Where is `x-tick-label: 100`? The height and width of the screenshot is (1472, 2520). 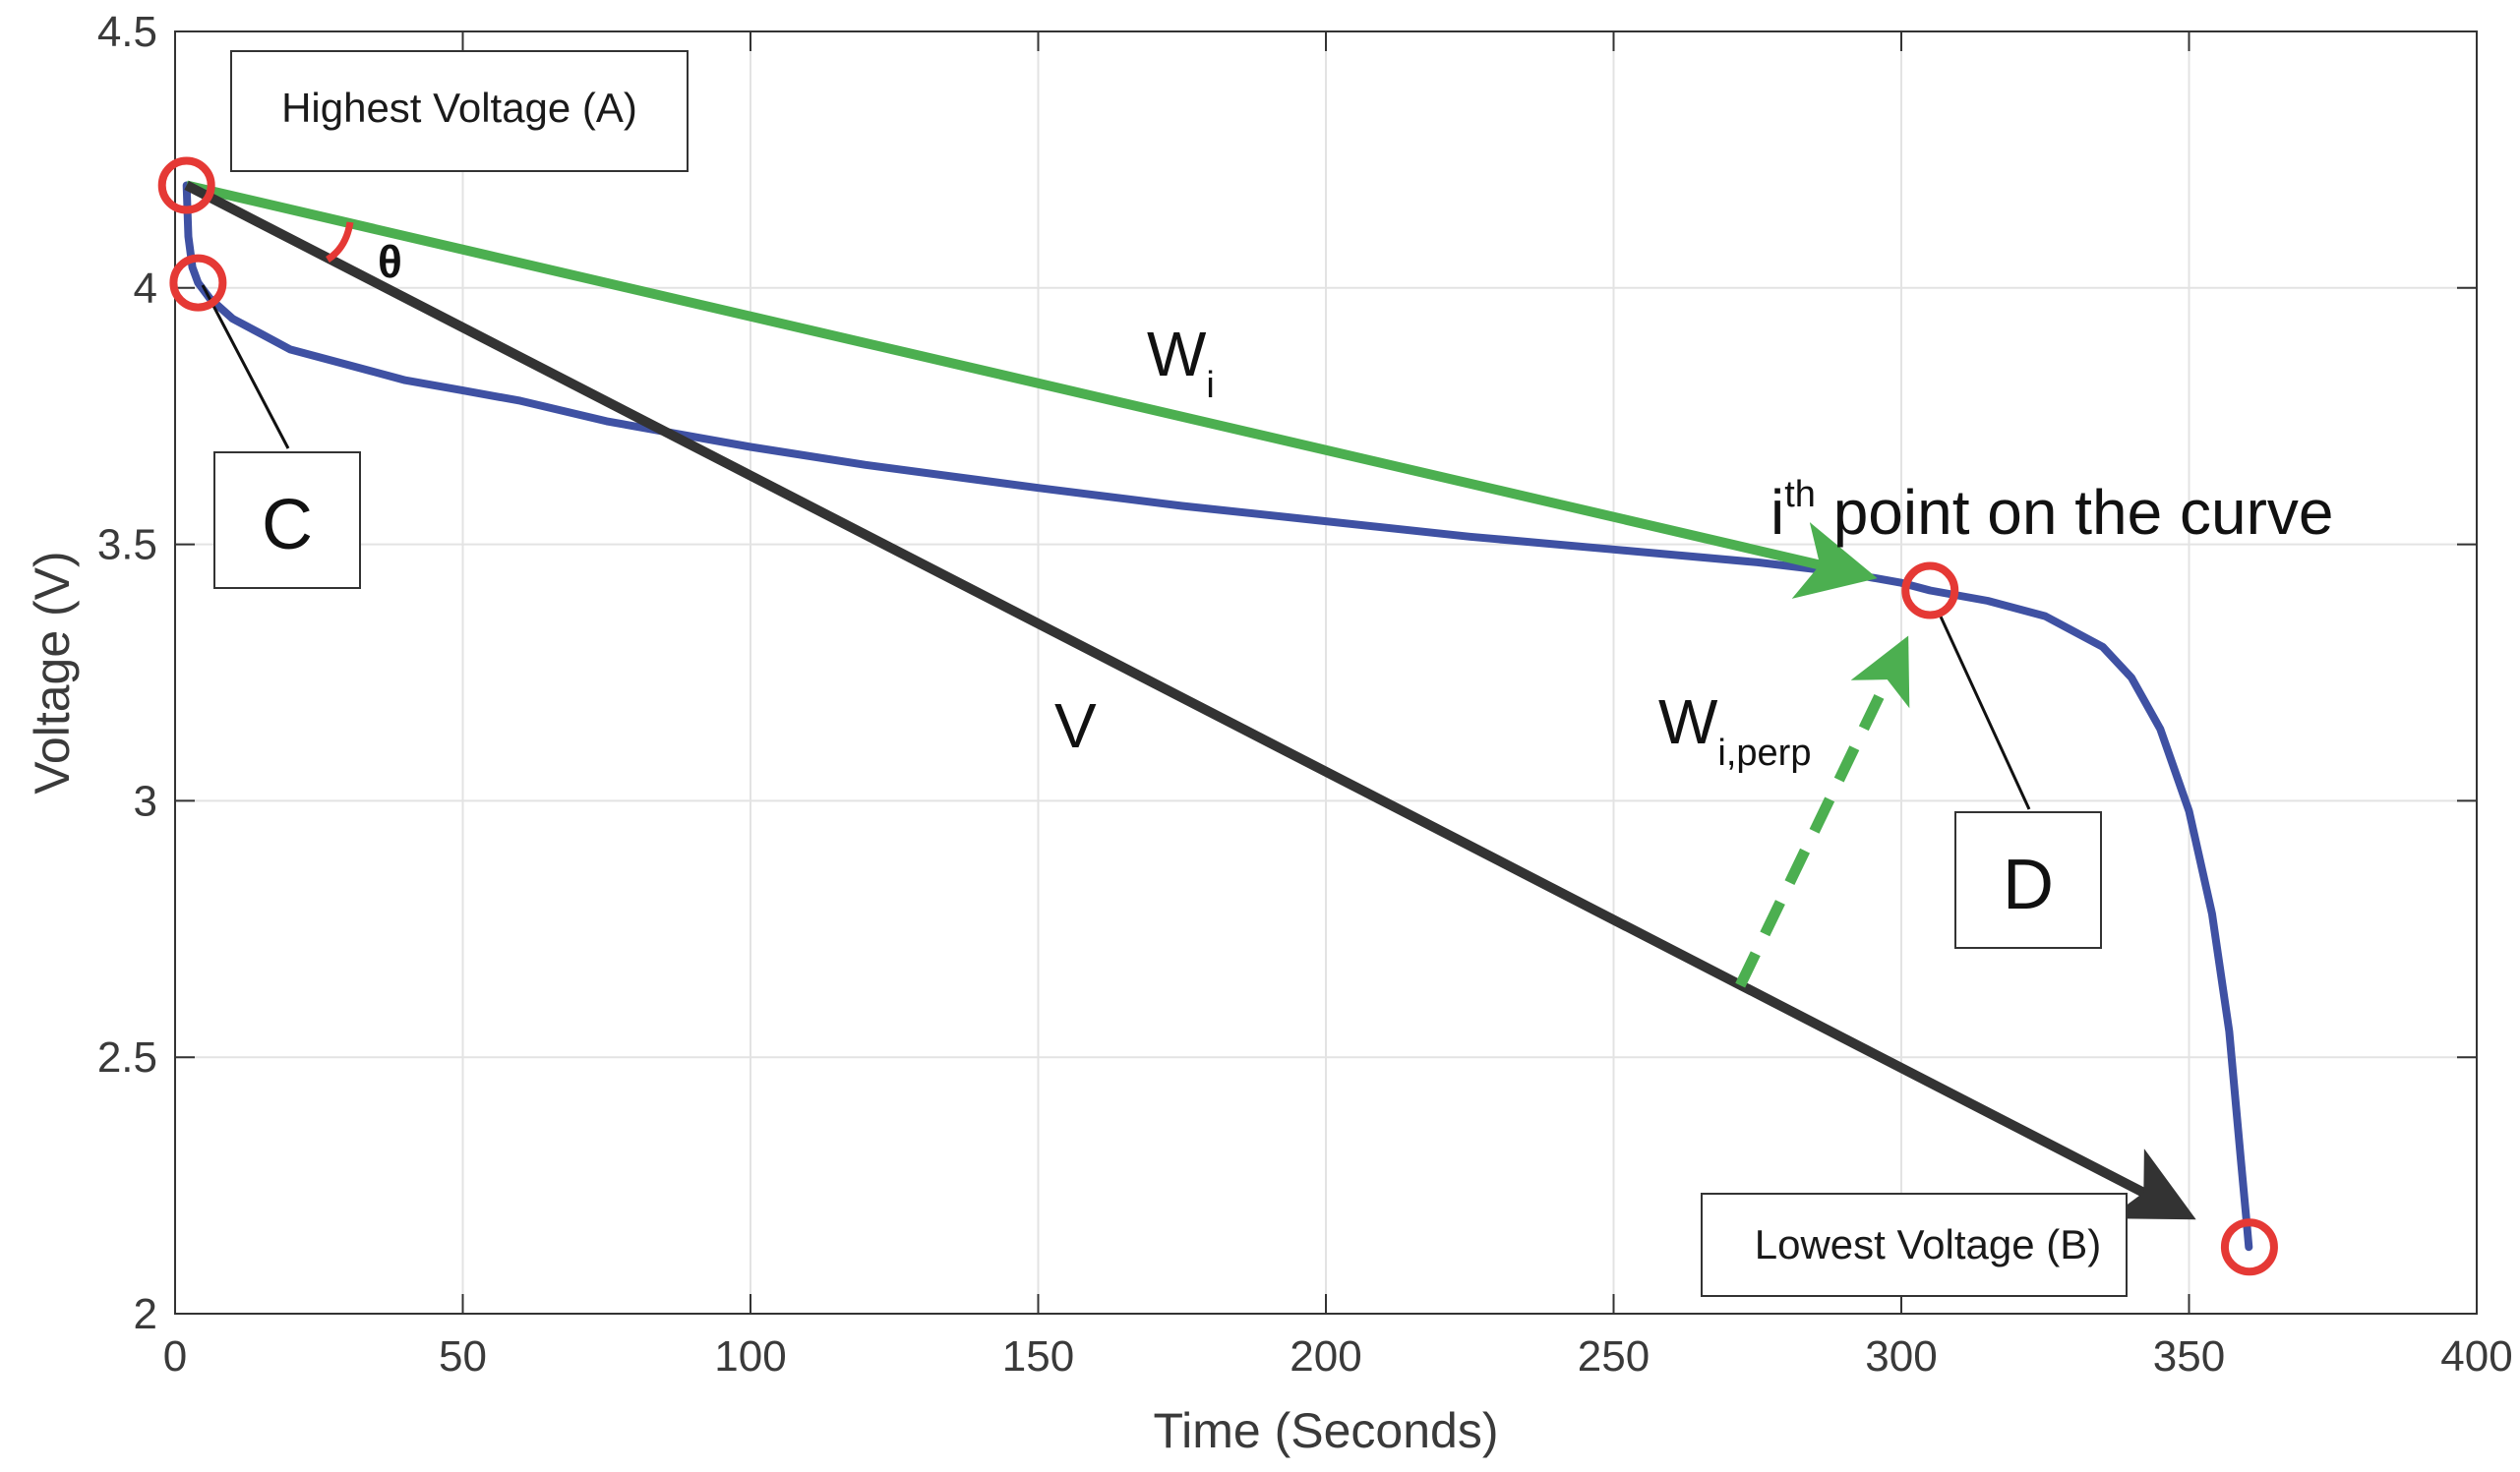
x-tick-label: 100 is located at coordinates (750, 1356).